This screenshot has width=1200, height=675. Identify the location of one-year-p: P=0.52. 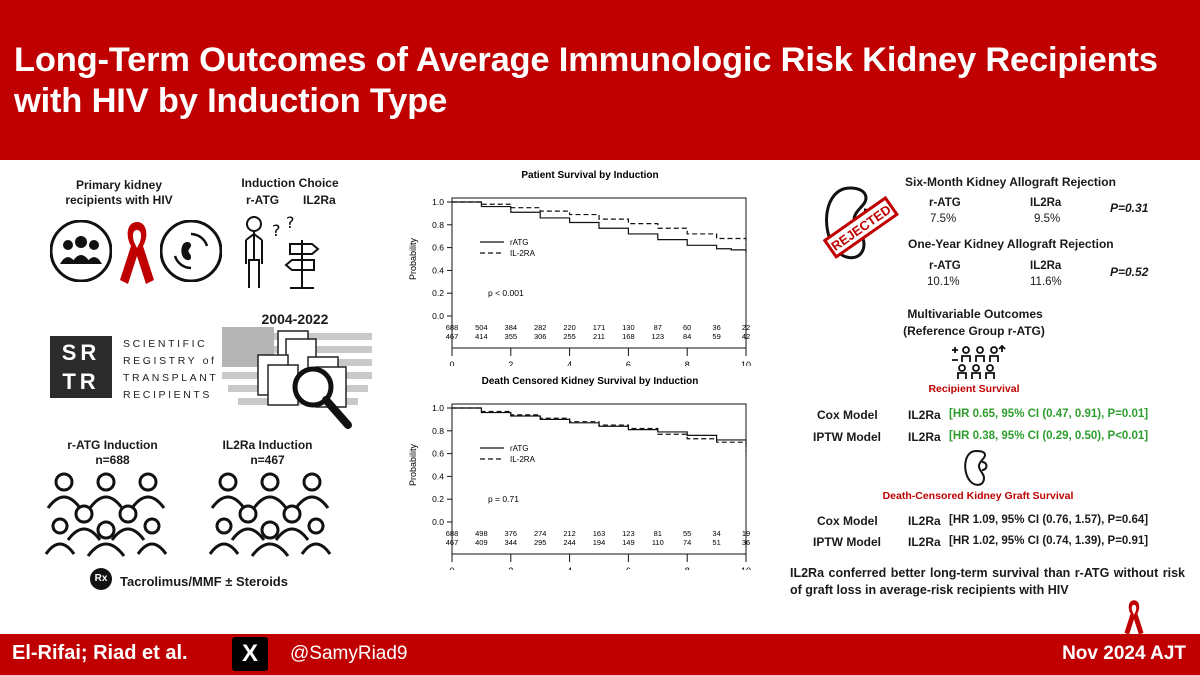
(1129, 272).